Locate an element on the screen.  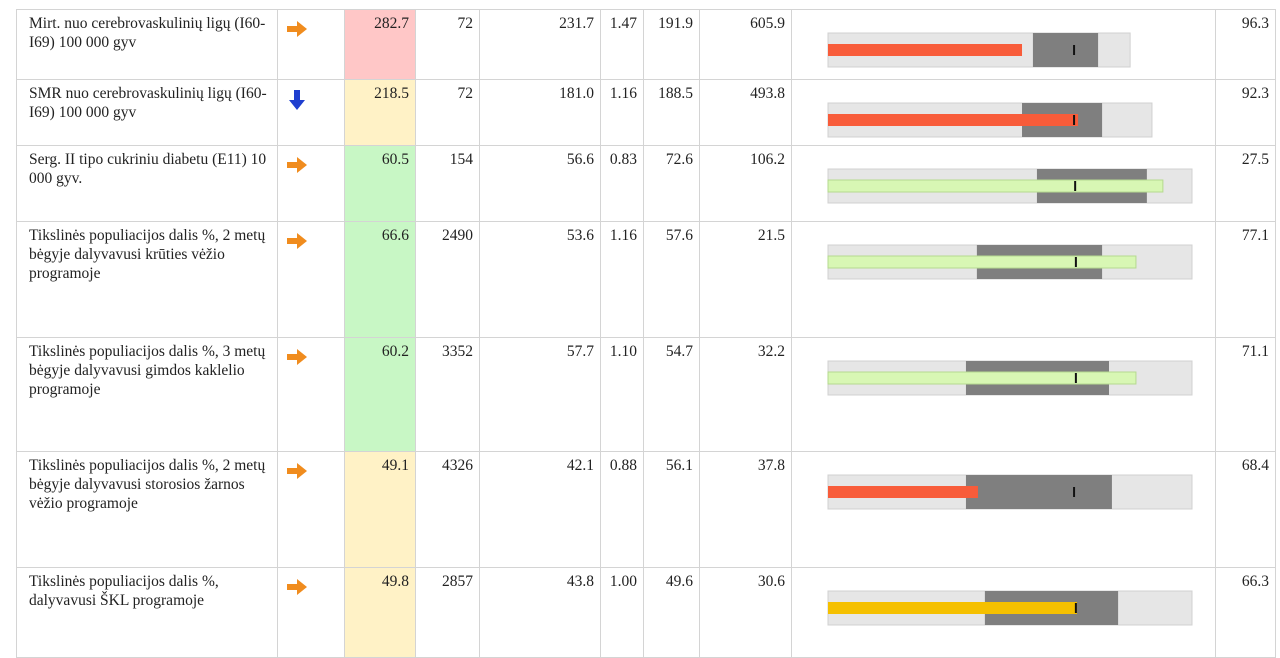
data-cell: 1.10 is located at coordinates (622, 395).